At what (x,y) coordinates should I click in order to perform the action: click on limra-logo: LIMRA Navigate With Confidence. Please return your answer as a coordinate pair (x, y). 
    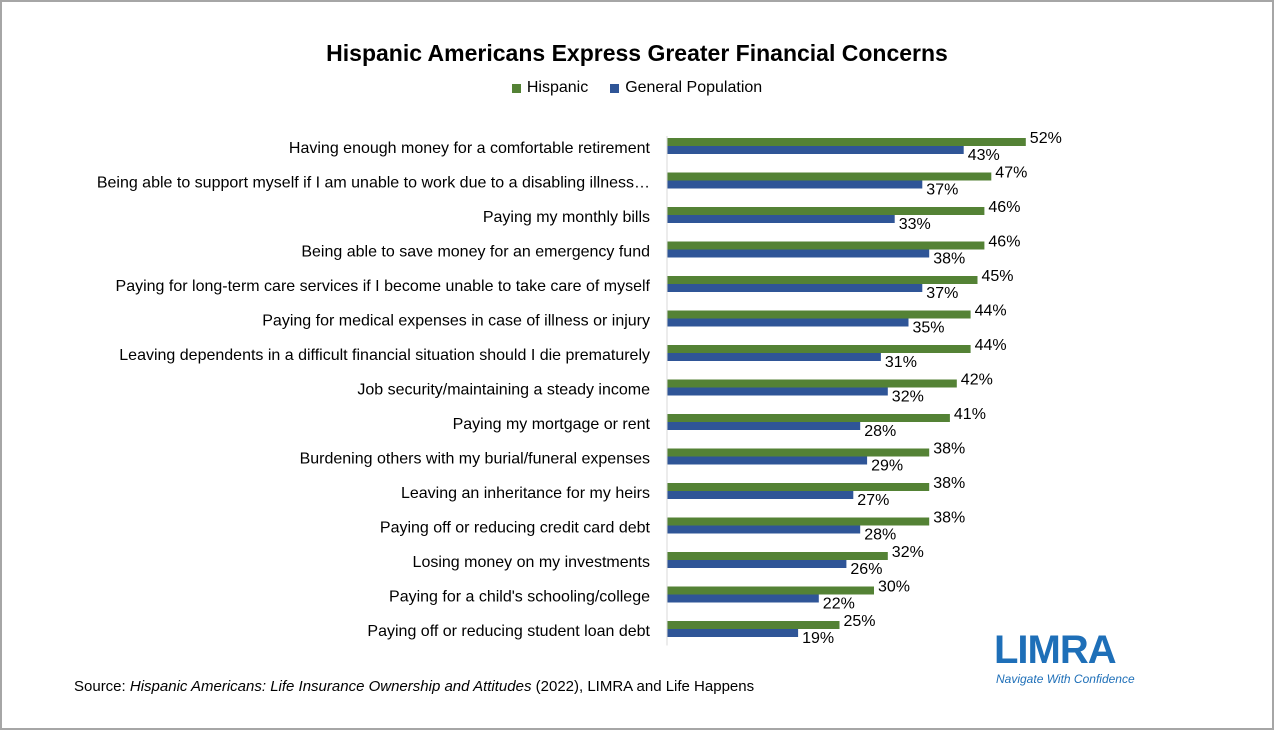
    Looking at the image, I should click on (1063, 659).